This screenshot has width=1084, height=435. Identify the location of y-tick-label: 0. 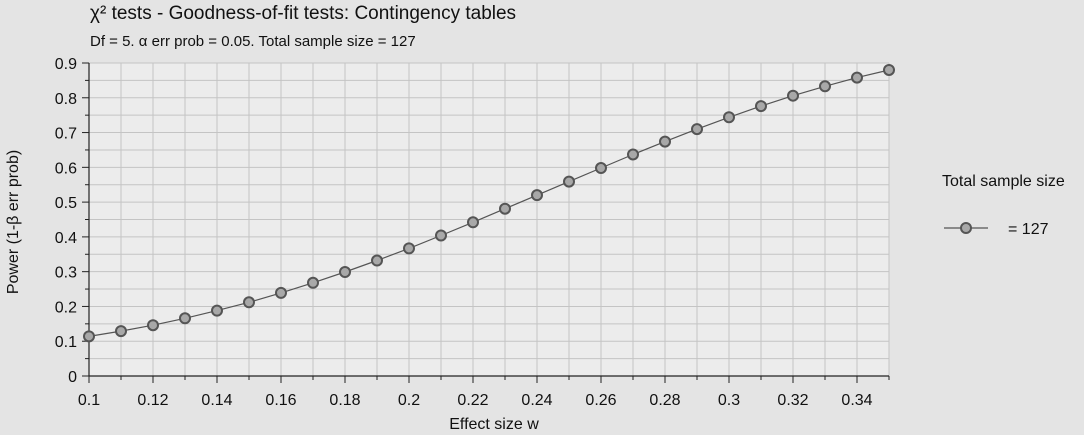
(72, 377).